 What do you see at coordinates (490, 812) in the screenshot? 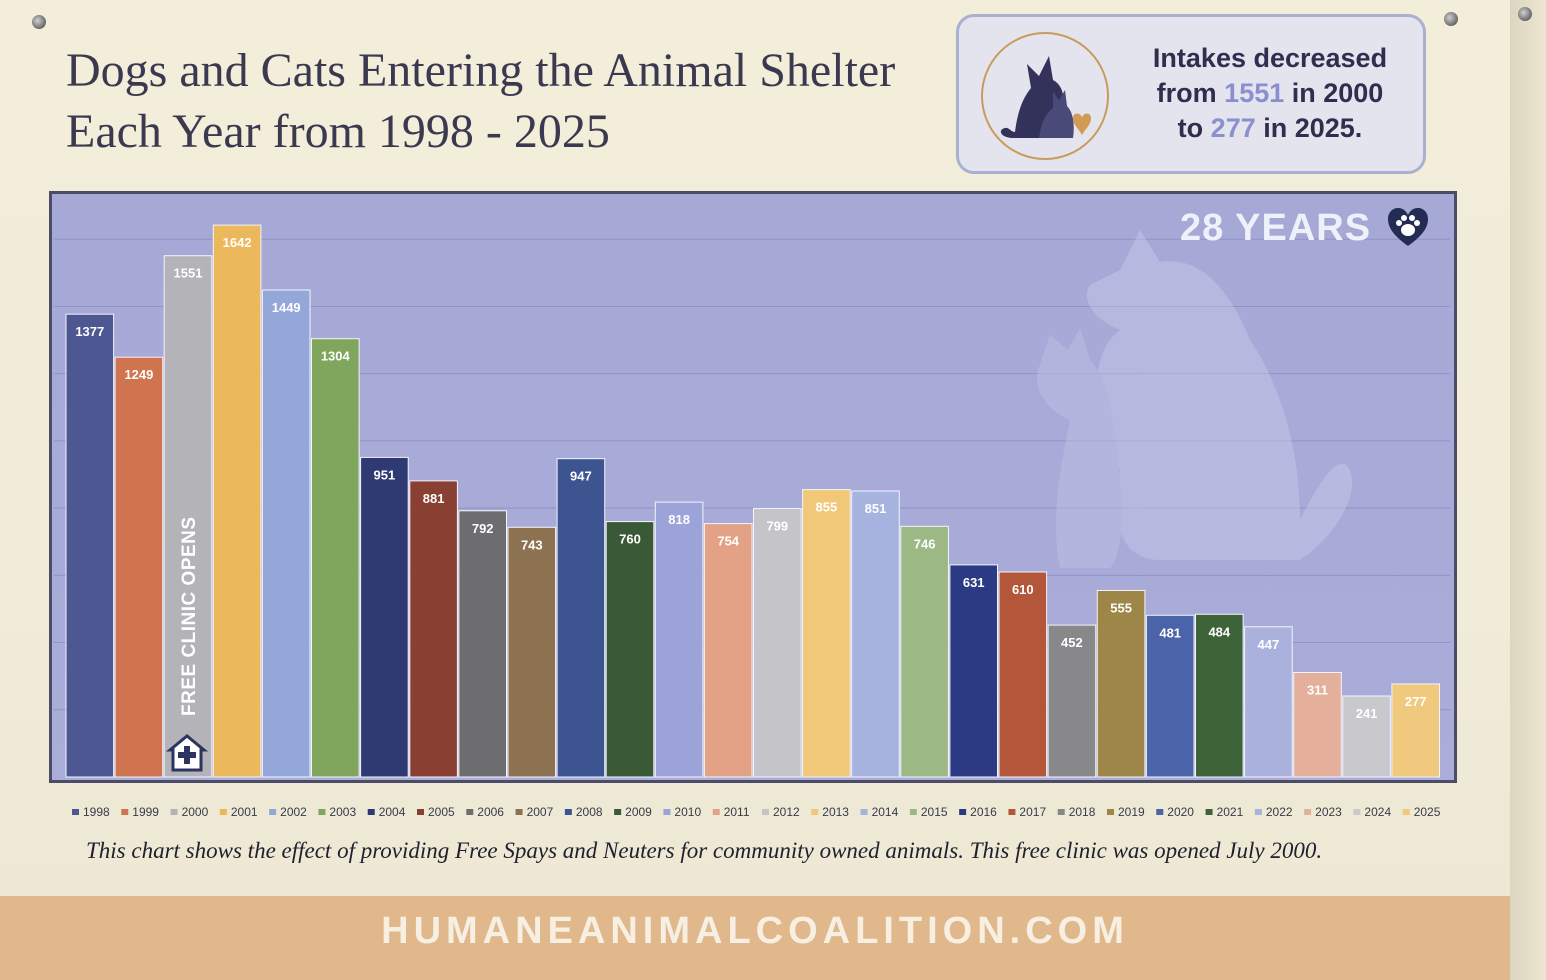
I see `legend-label: 2006` at bounding box center [490, 812].